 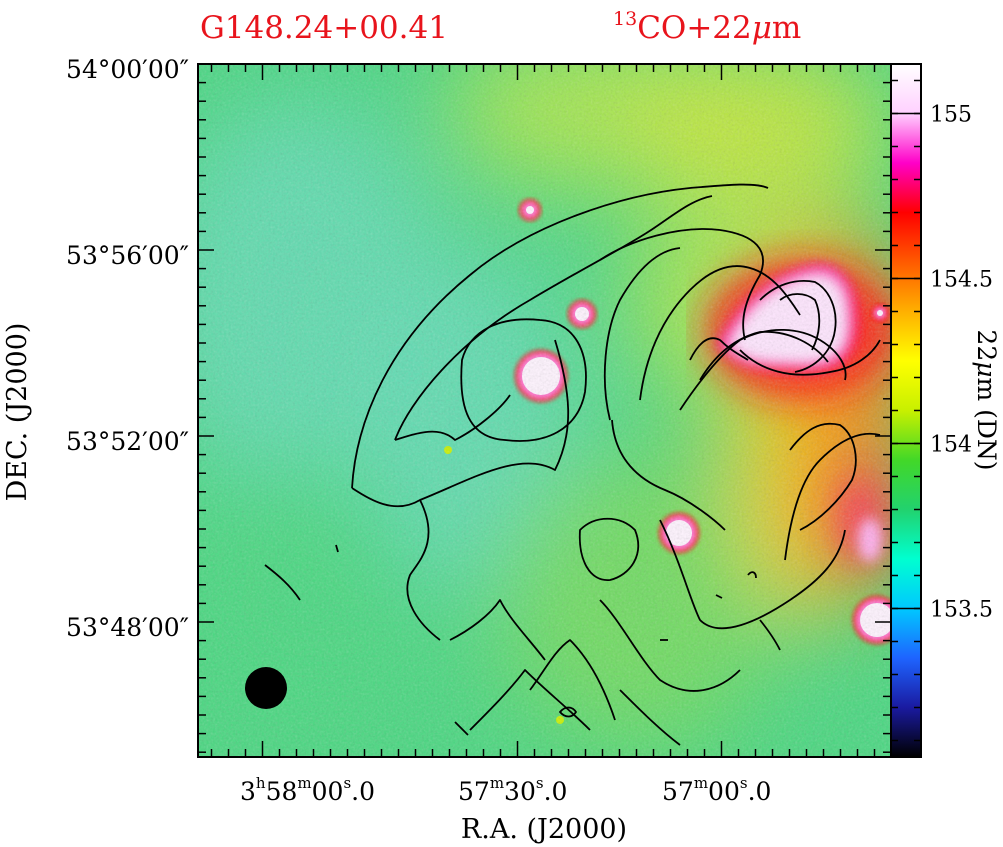 What do you see at coordinates (266, 688) in the screenshot?
I see `beam-marker` at bounding box center [266, 688].